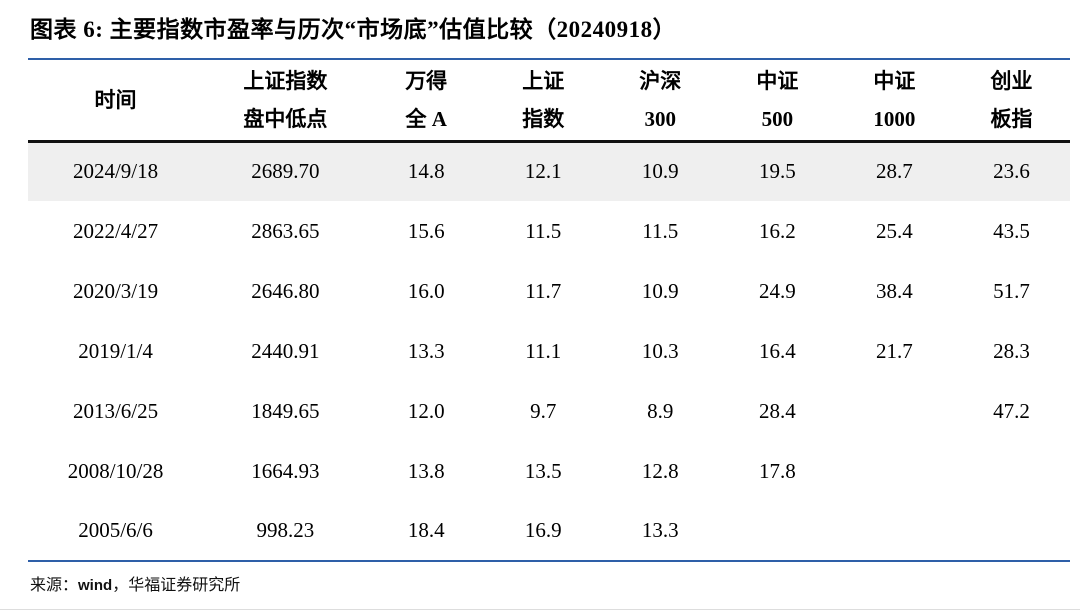 The height and width of the screenshot is (612, 1080). What do you see at coordinates (285, 290) in the screenshot?
I see `pe-value-cell: 2646.80` at bounding box center [285, 290].